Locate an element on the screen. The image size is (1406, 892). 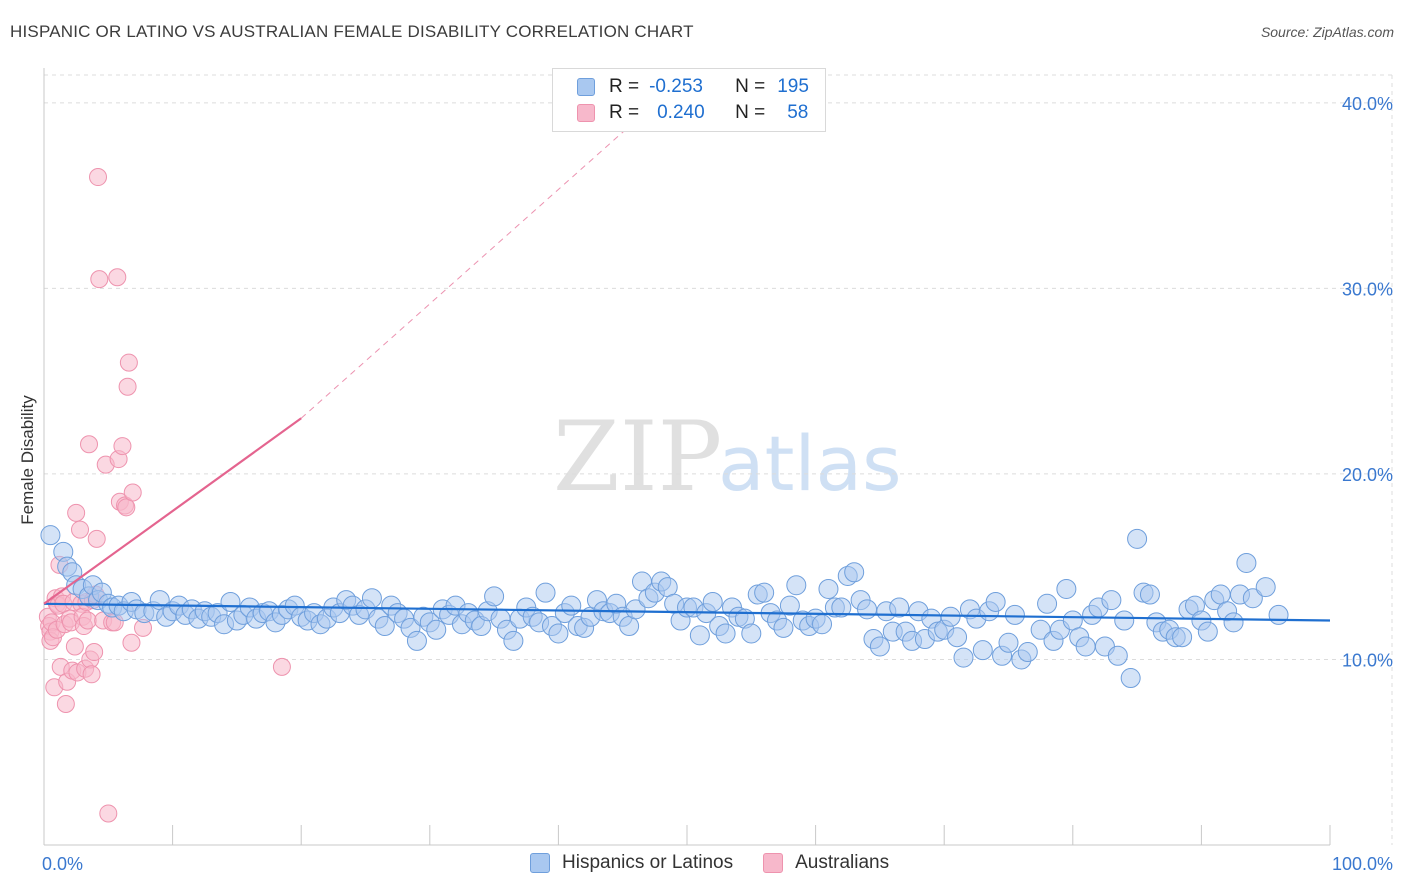
legend-item-australians: Australians is located at coordinates (826, 863).